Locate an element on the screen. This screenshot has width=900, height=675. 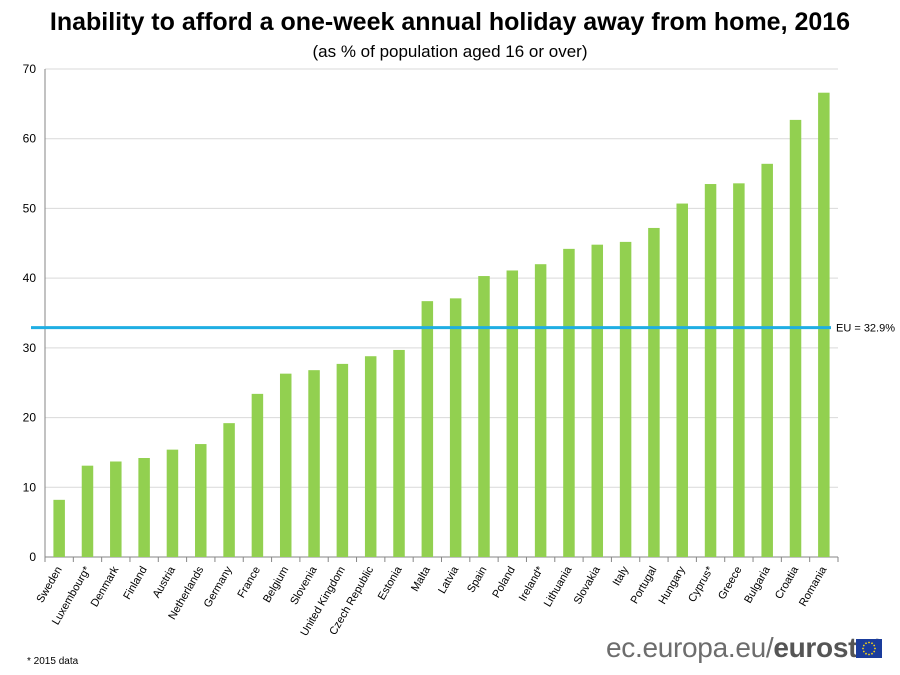
x-tick-label: Finland is located at coordinates (135, 583).